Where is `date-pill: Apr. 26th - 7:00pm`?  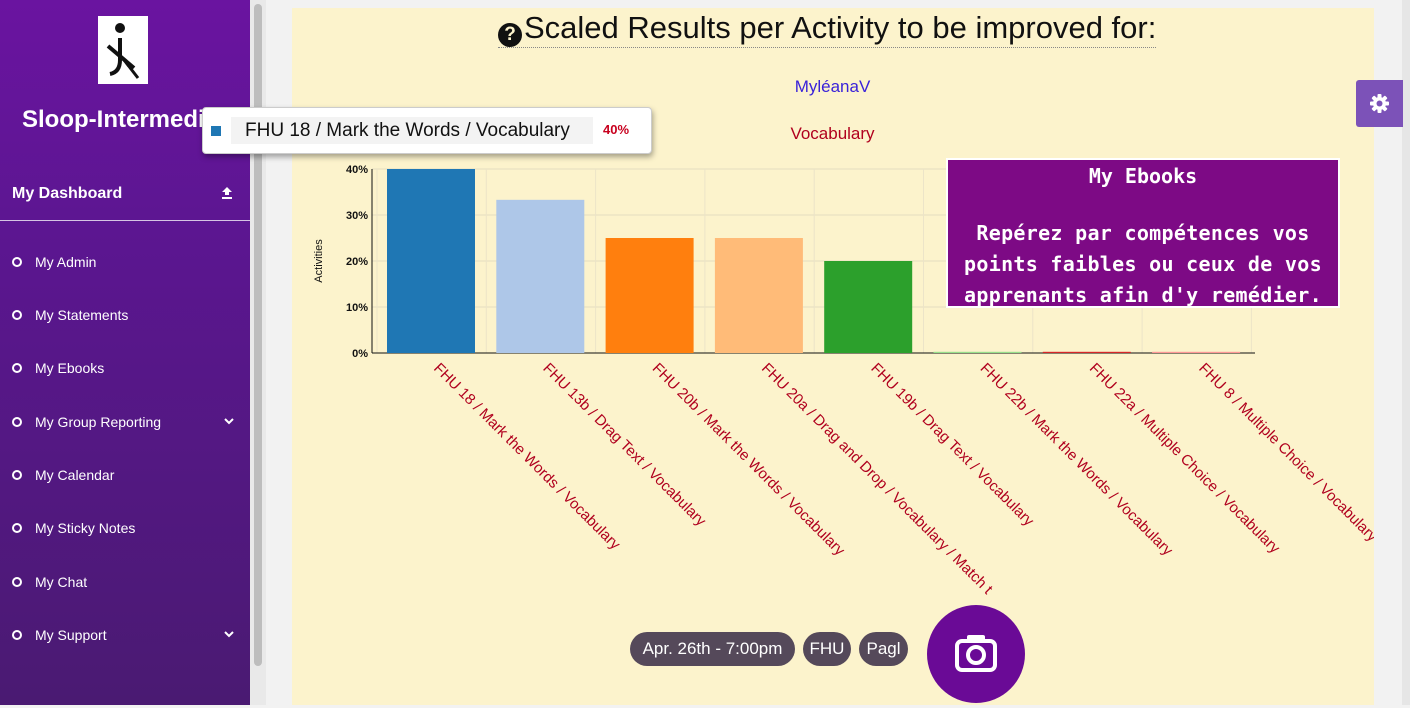 date-pill: Apr. 26th - 7:00pm is located at coordinates (712, 649).